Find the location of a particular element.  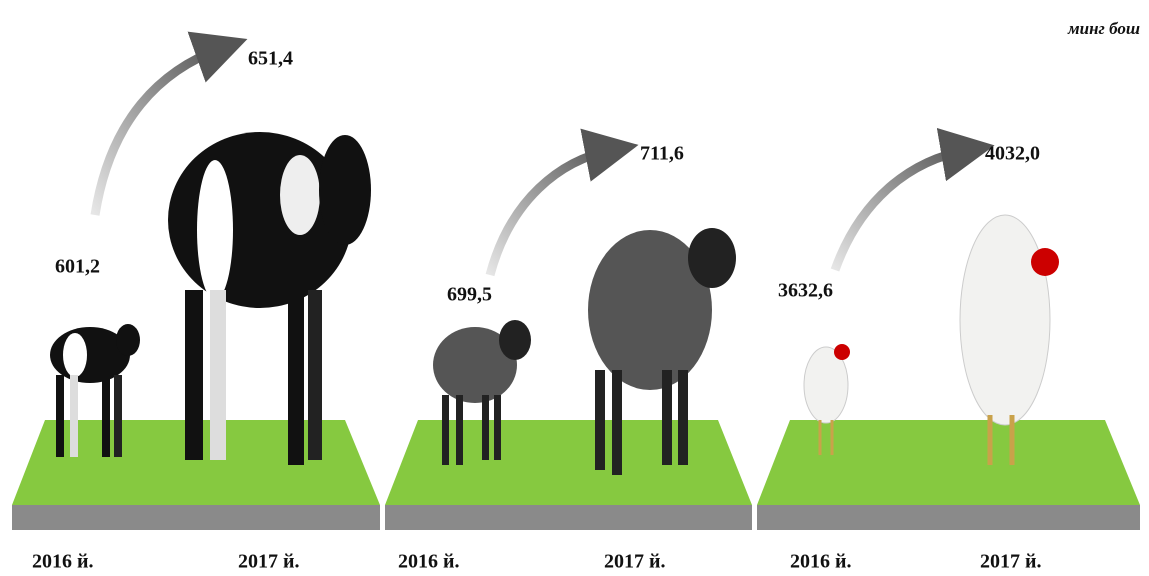

value-label: 4032,0 is located at coordinates (1012, 154).